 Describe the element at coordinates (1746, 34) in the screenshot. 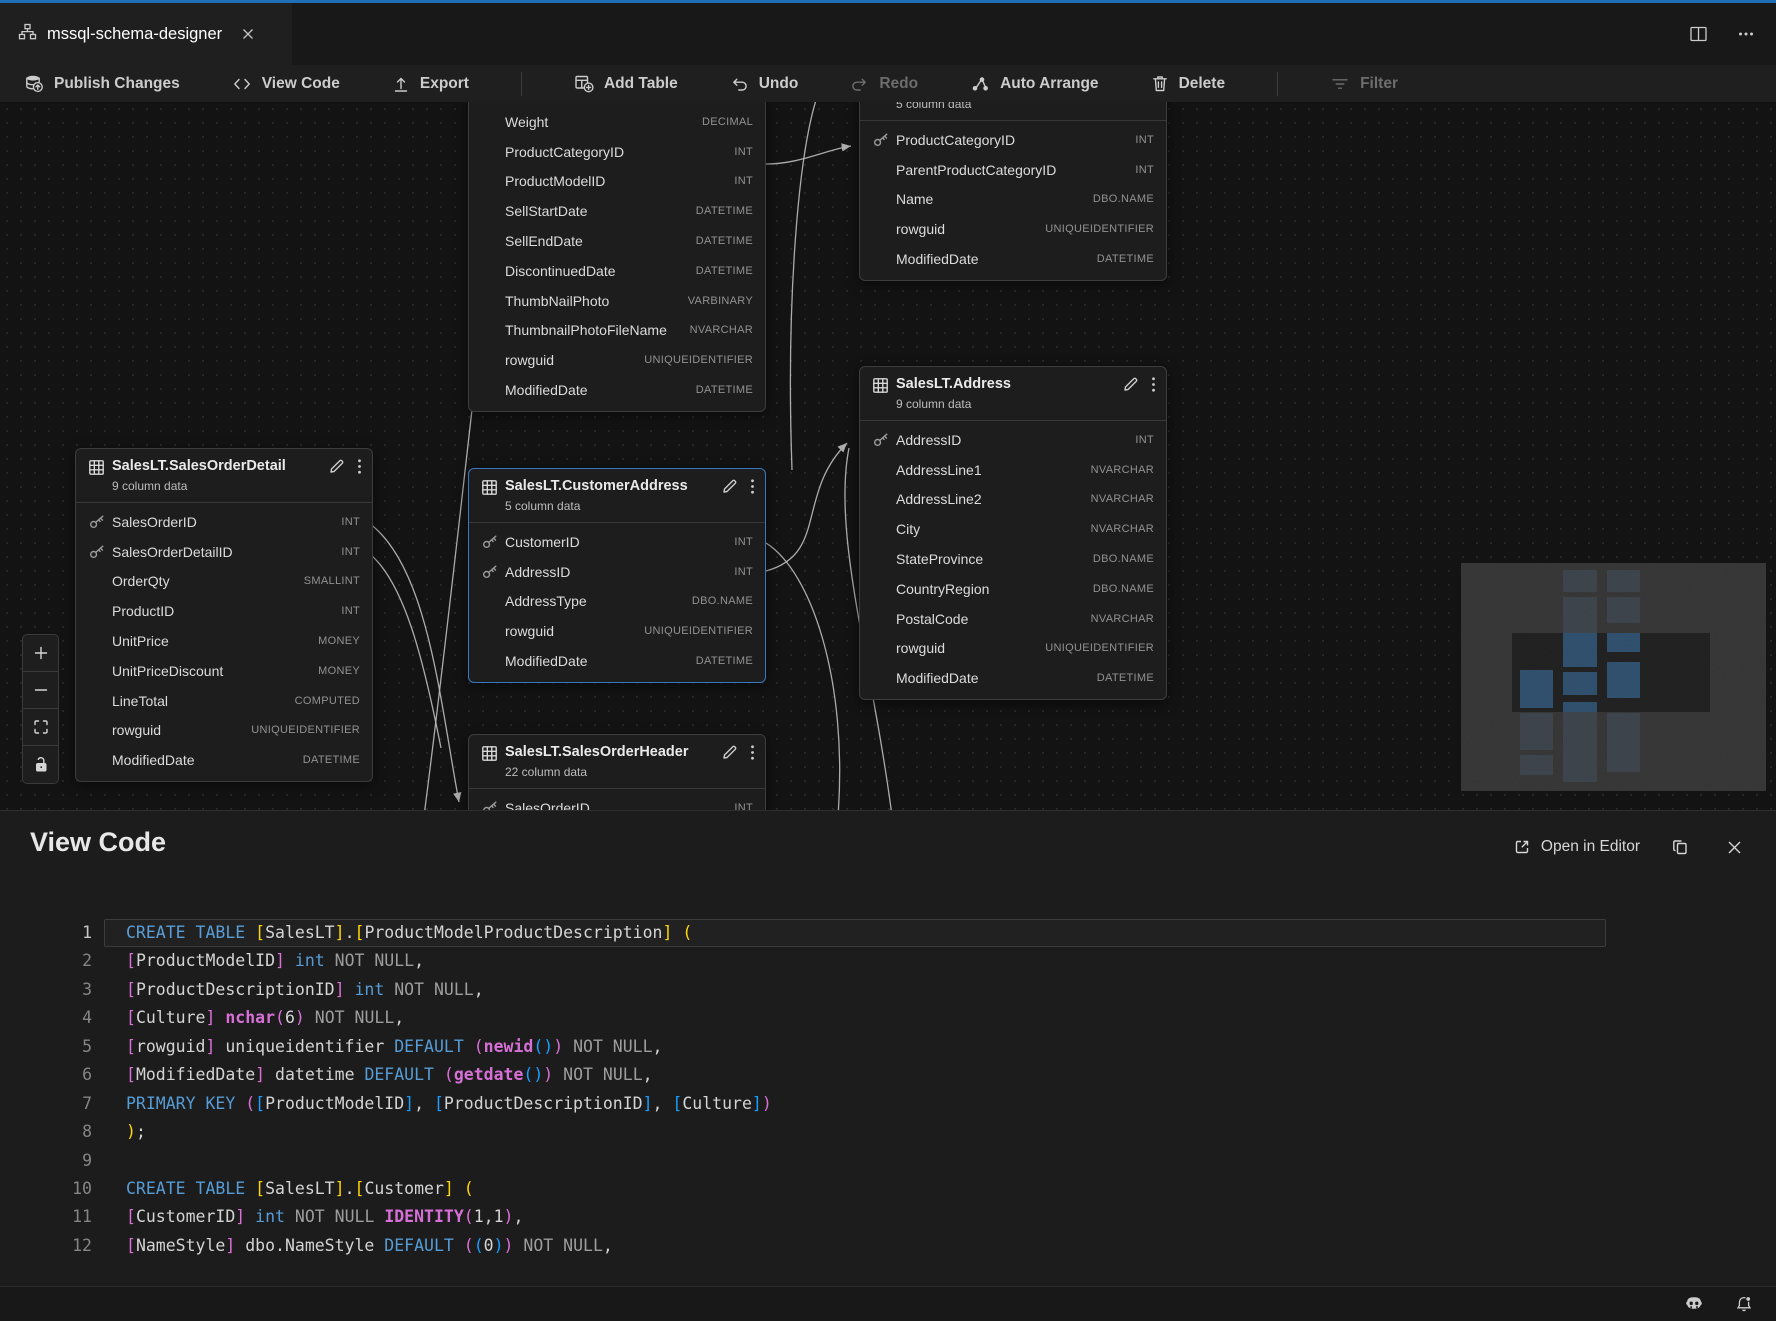

I see `more-actions-icon` at that location.